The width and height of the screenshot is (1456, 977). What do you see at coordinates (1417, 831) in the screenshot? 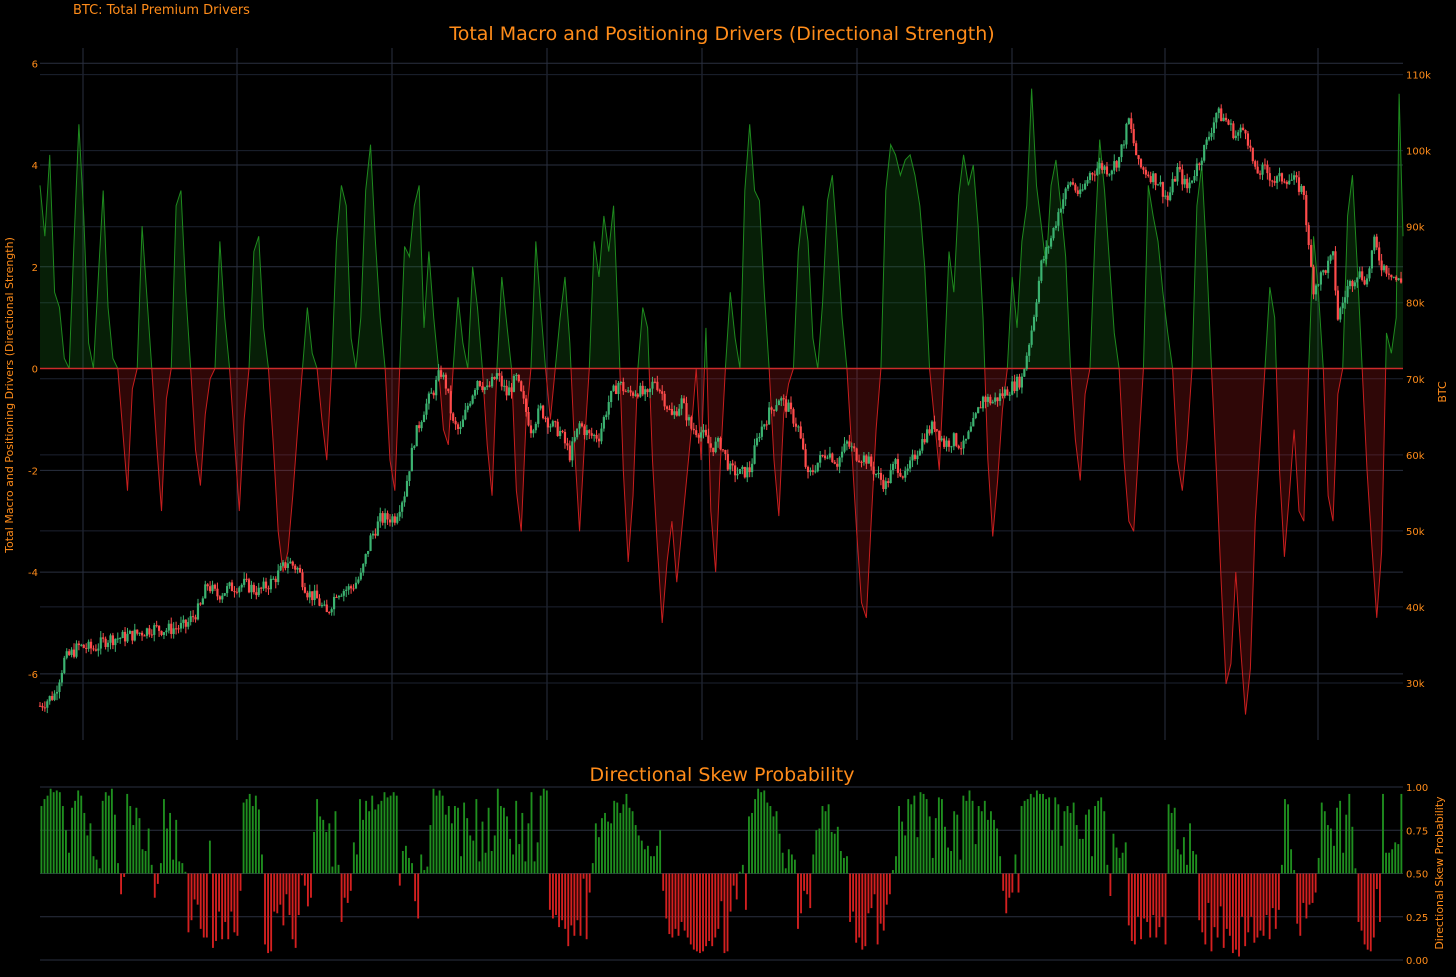
I see `skew-tick-label: 0.75` at bounding box center [1417, 831].